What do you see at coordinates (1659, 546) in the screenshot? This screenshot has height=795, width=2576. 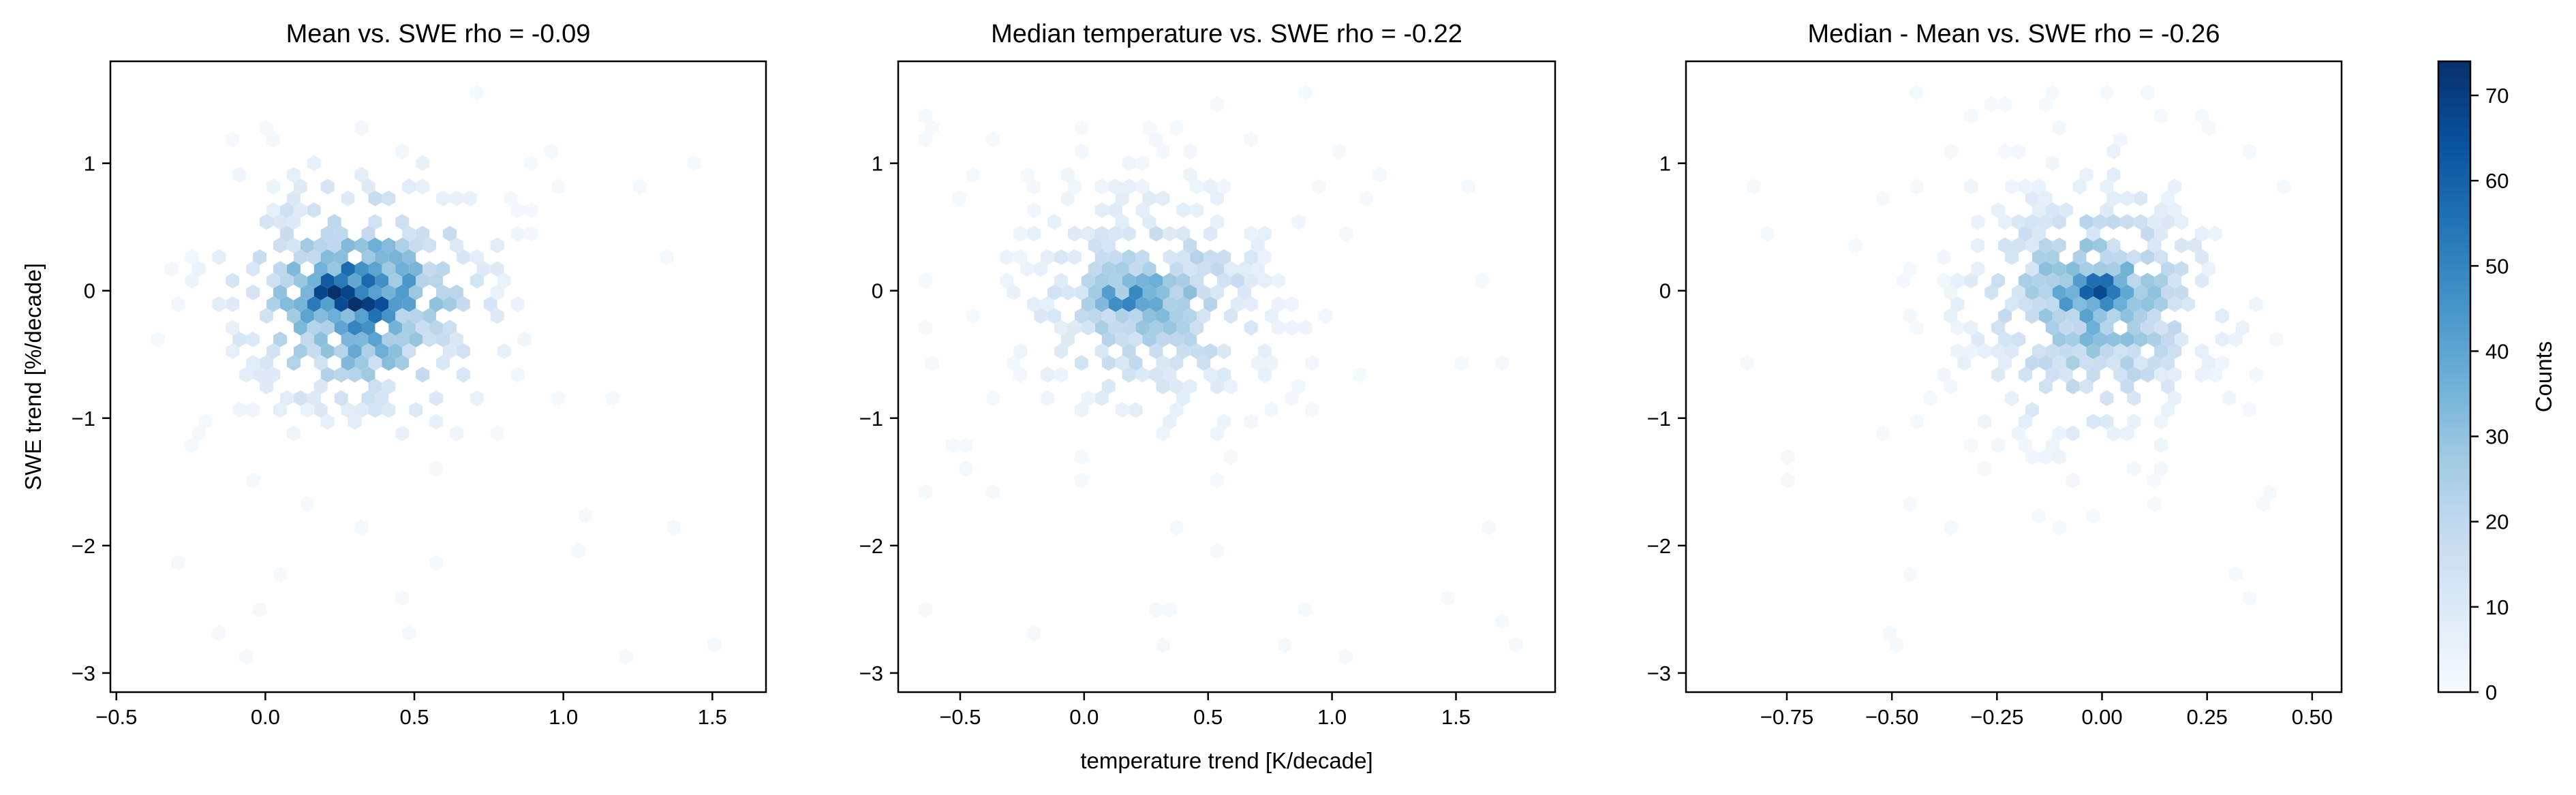 I see `y-tick-label: −2` at bounding box center [1659, 546].